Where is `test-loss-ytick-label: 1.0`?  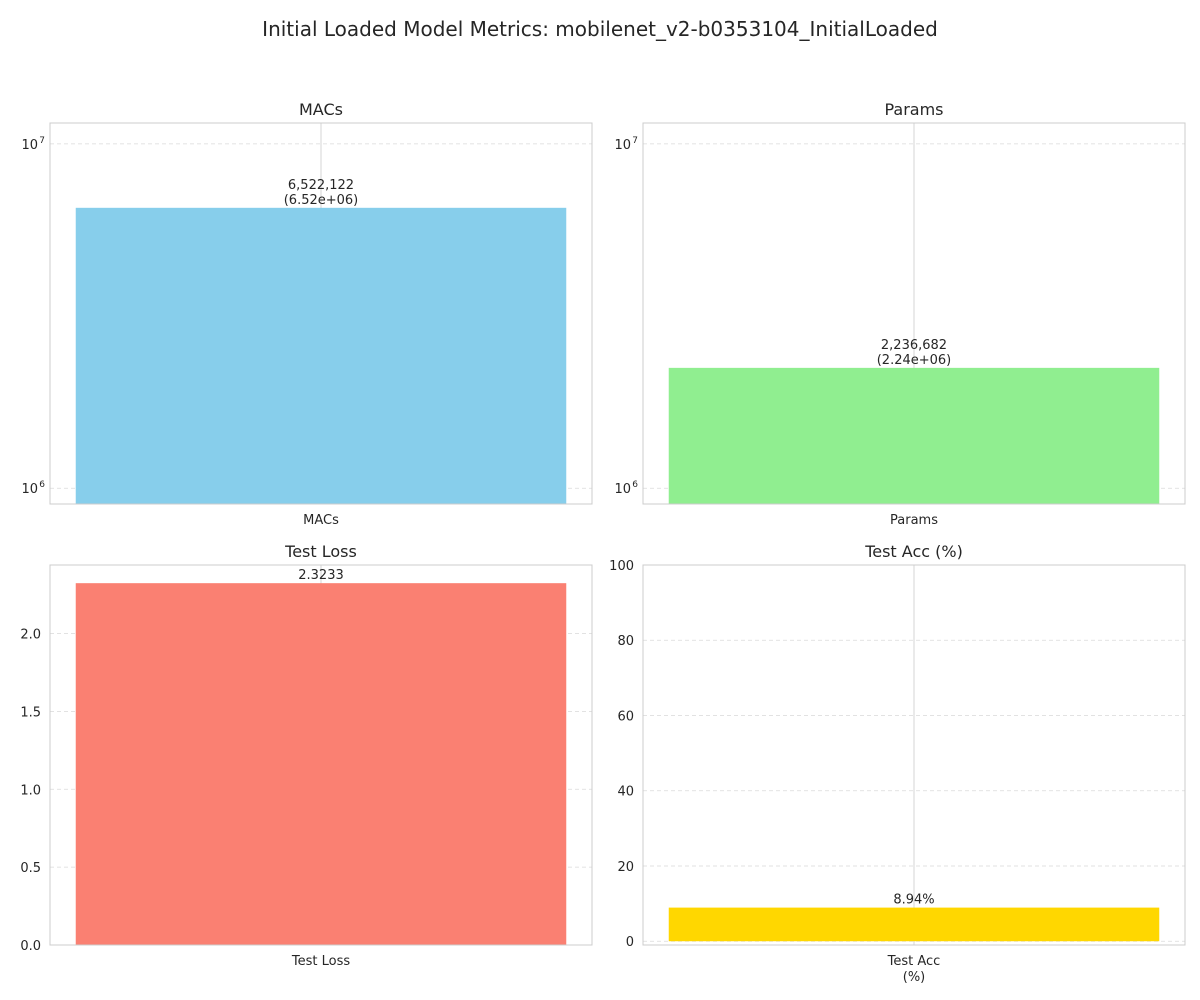 test-loss-ytick-label: 1.0 is located at coordinates (30, 790).